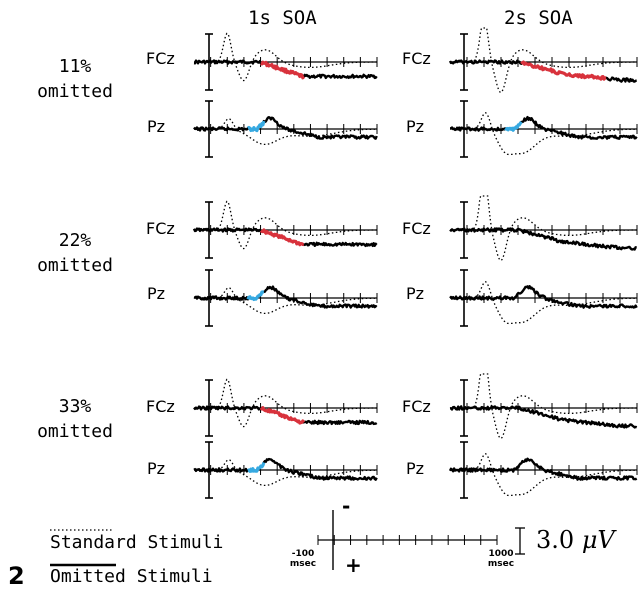 This screenshot has width=640, height=590. Describe the element at coordinates (303, 554) in the screenshot. I see `scale-start-value: -100` at that location.